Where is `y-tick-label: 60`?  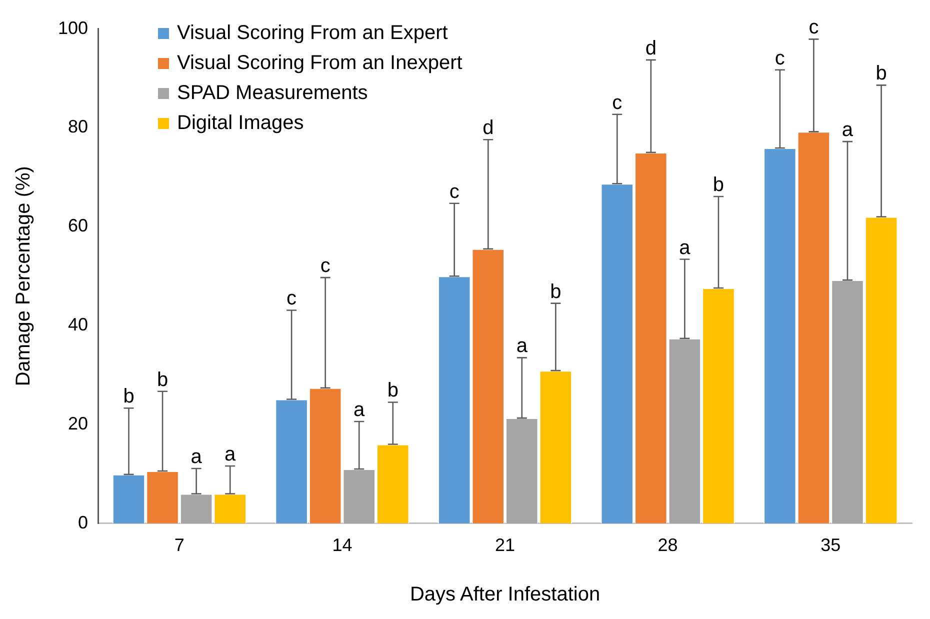
y-tick-label: 60 is located at coordinates (78, 226).